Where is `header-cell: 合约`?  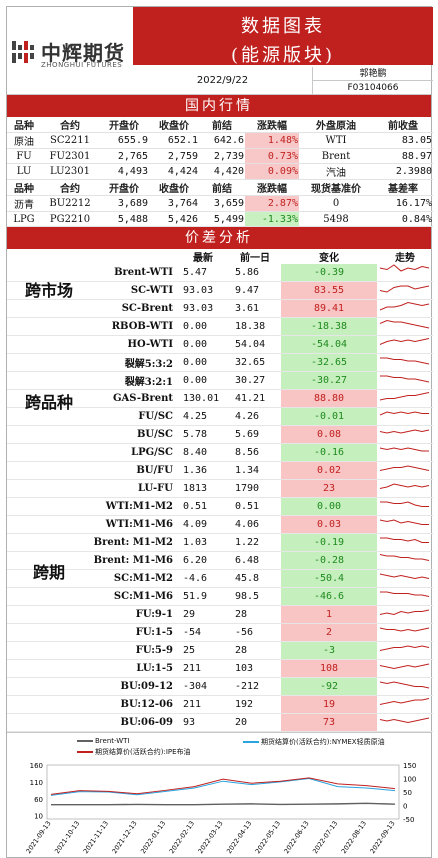
header-cell: 合约 is located at coordinates (70, 125).